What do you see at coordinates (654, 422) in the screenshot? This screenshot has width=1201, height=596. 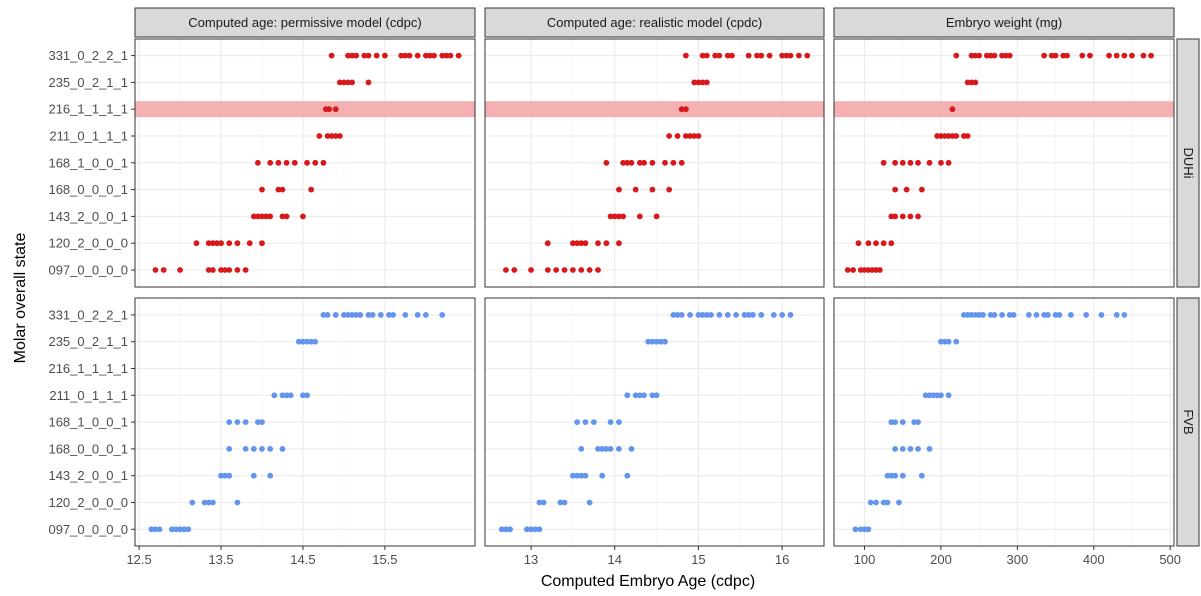 I see `panel-frame` at bounding box center [654, 422].